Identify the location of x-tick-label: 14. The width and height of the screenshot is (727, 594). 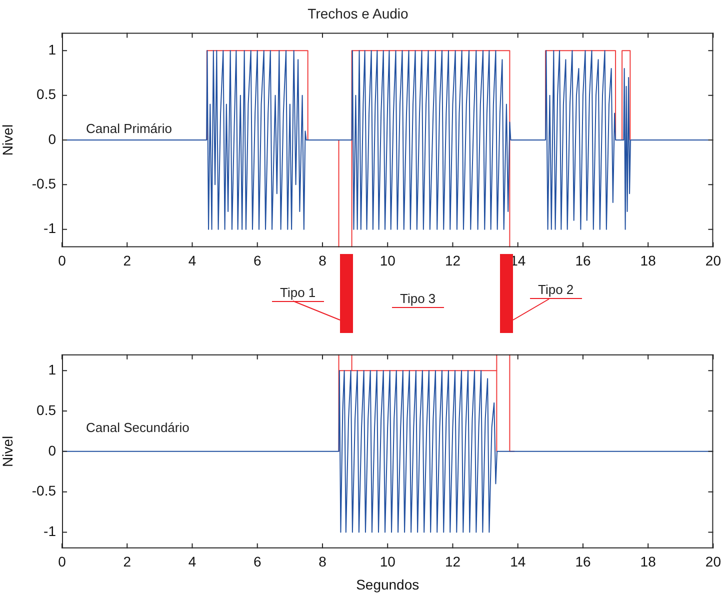
(518, 562).